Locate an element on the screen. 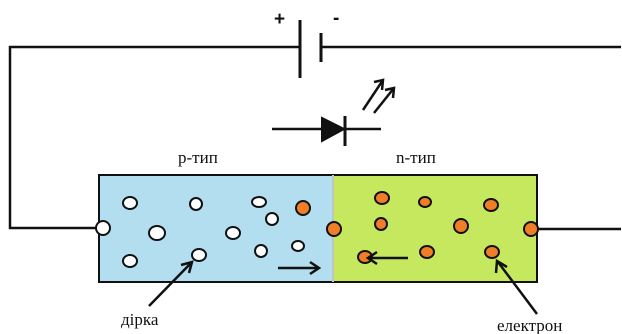 The height and width of the screenshot is (334, 622). holes-group is located at coordinates (213, 232).